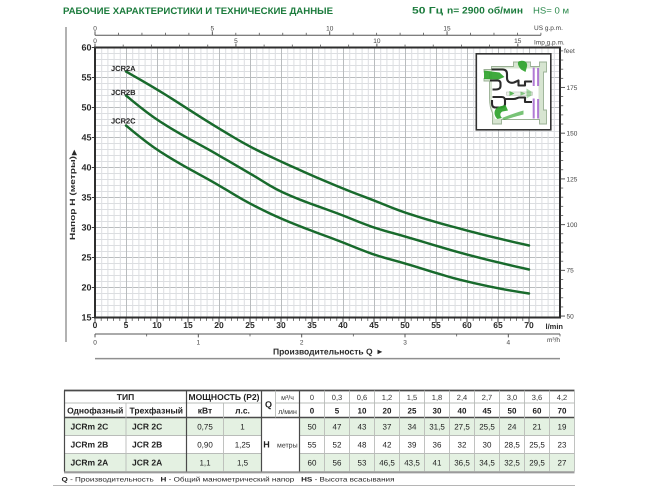 The width and height of the screenshot is (650, 487). I want to click on svg-text: 46,5, so click(387, 463).